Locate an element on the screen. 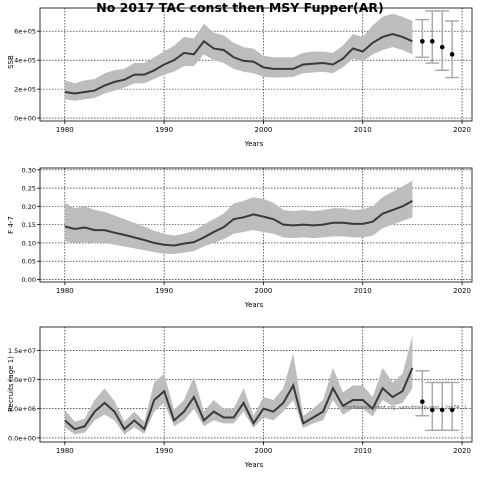  y-tick-label: 0.0e+00 is located at coordinates (22, 438).